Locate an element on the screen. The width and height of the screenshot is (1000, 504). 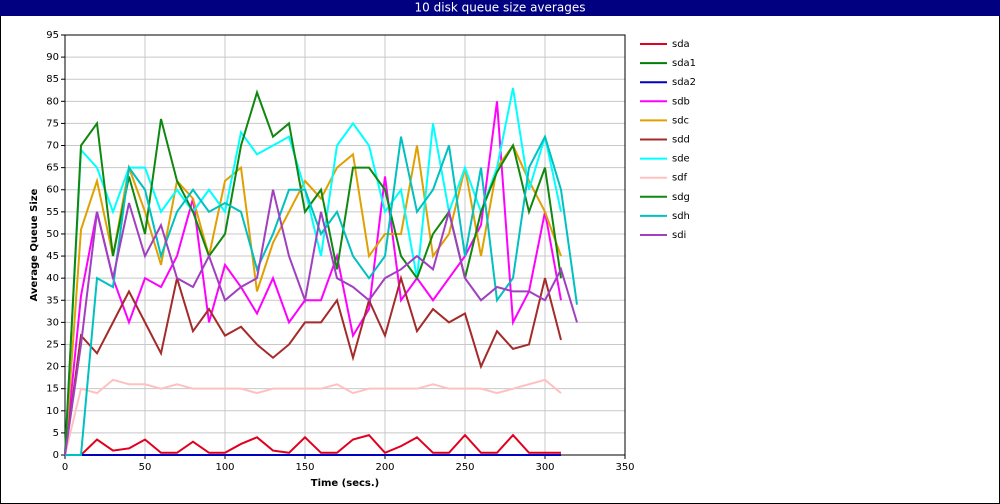
y-tick-label: 85 is located at coordinates (52, 79).